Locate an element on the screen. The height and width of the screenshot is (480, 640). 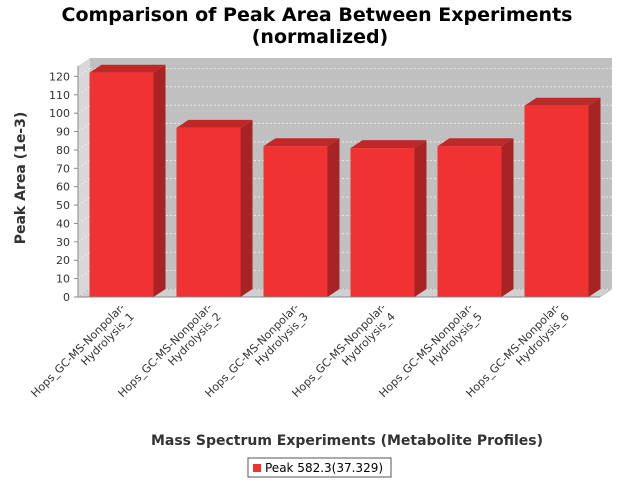
y-tick-label: 30 is located at coordinates (63, 242).